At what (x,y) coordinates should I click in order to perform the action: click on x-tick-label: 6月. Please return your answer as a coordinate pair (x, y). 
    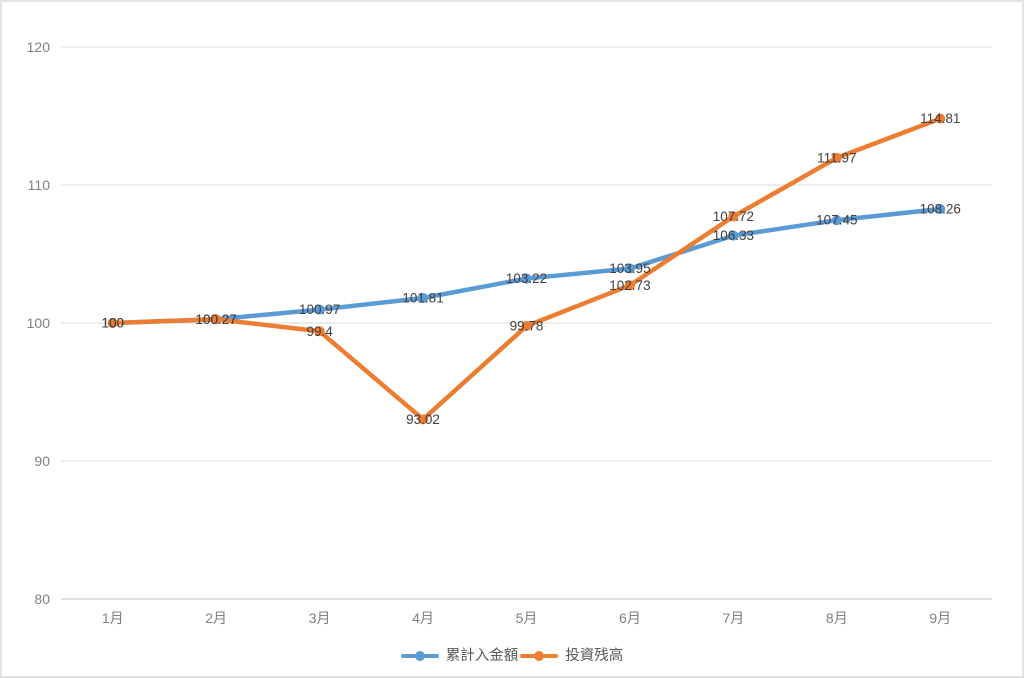
    Looking at the image, I should click on (630, 618).